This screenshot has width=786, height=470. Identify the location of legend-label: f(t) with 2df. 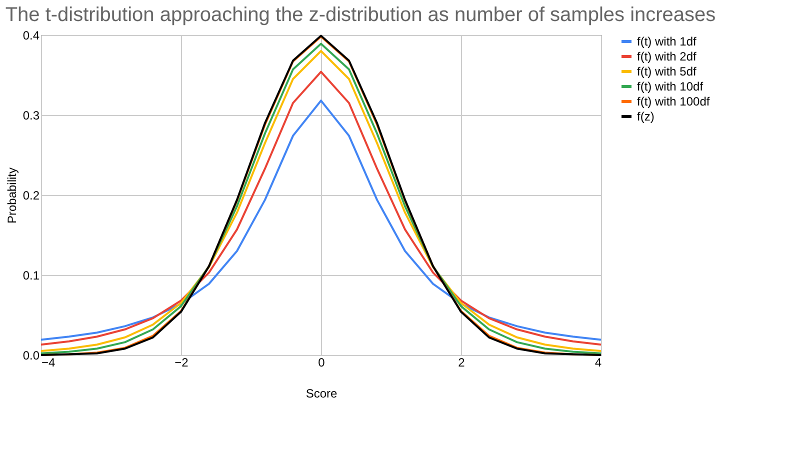
(667, 57).